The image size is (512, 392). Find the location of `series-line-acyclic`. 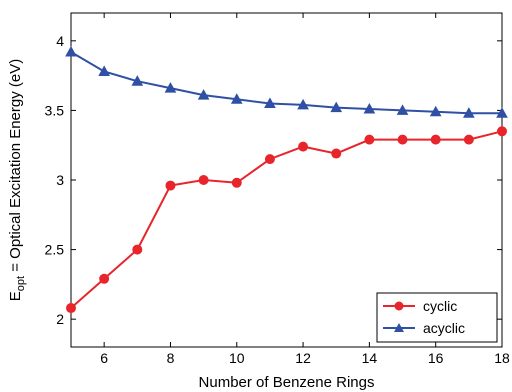

series-line-acyclic is located at coordinates (286, 83).